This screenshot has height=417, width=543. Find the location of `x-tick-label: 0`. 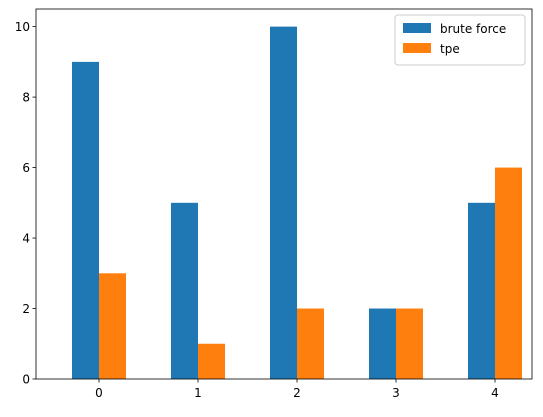

x-tick-label: 0 is located at coordinates (99, 393).